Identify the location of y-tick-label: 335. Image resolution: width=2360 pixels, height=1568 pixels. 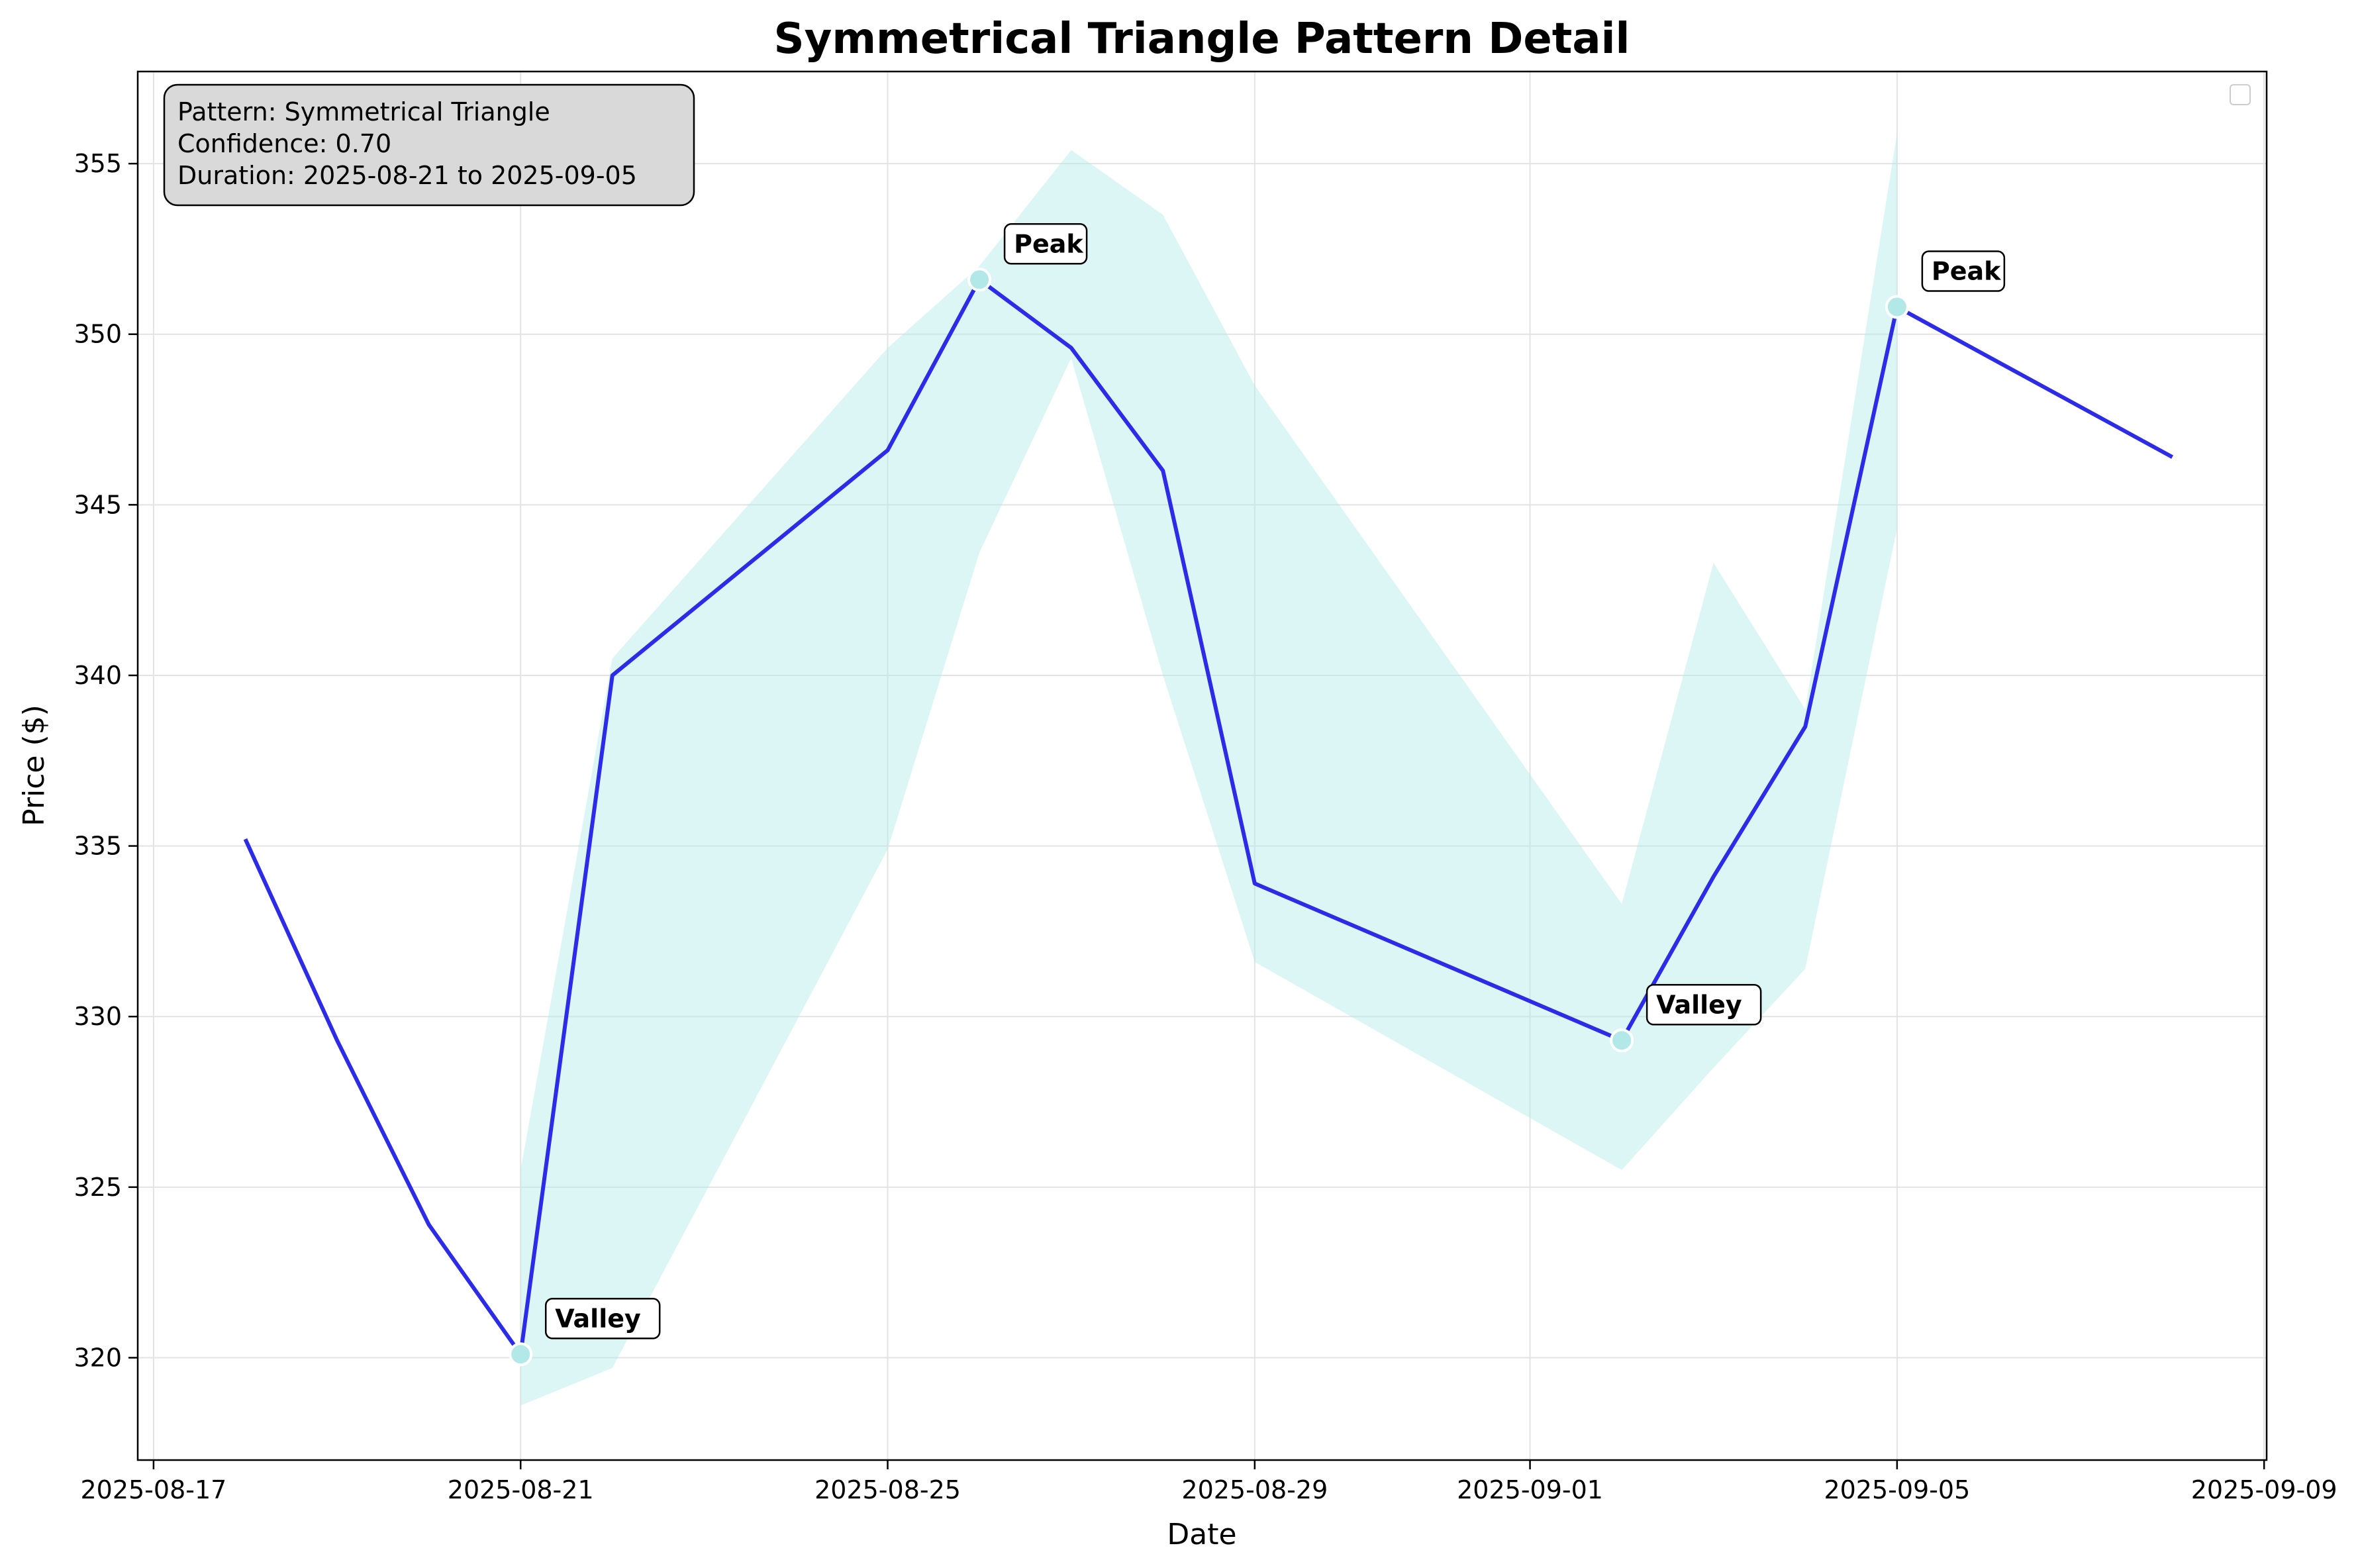
(98, 846).